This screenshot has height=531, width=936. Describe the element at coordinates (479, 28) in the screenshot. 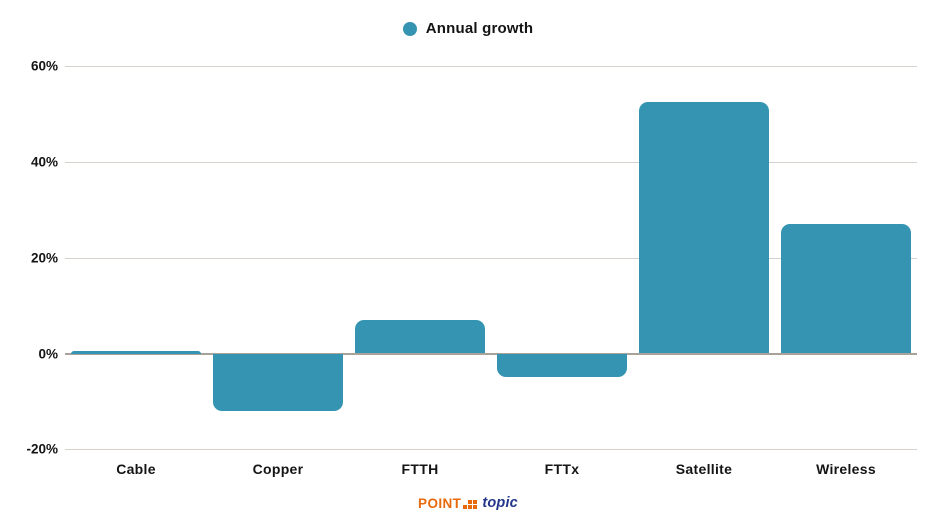

I see `legend-label: Annual growth` at that location.